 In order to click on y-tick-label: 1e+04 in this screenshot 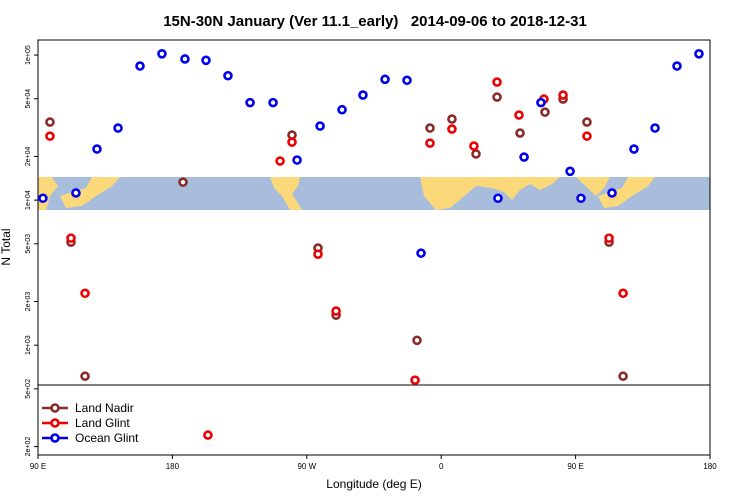, I will do `click(28, 200)`.